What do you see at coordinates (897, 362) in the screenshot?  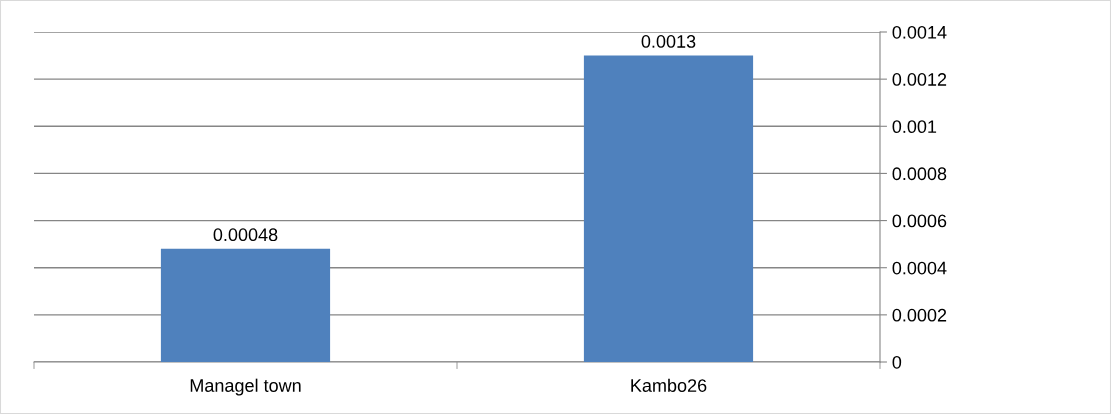 I see `y-tick-label: 0` at bounding box center [897, 362].